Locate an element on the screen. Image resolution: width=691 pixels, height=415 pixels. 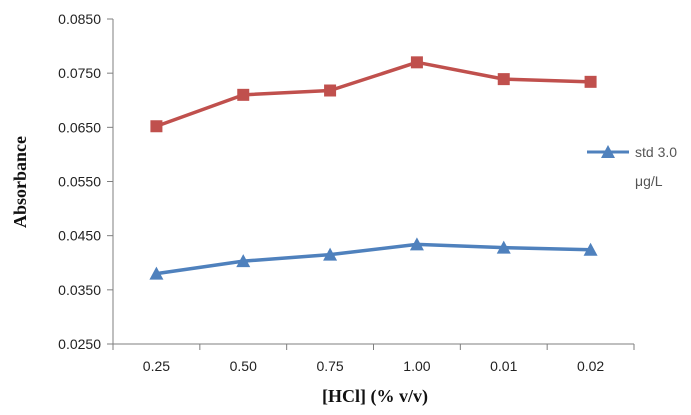
legend-label-line1: std 3.0 is located at coordinates (656, 152).